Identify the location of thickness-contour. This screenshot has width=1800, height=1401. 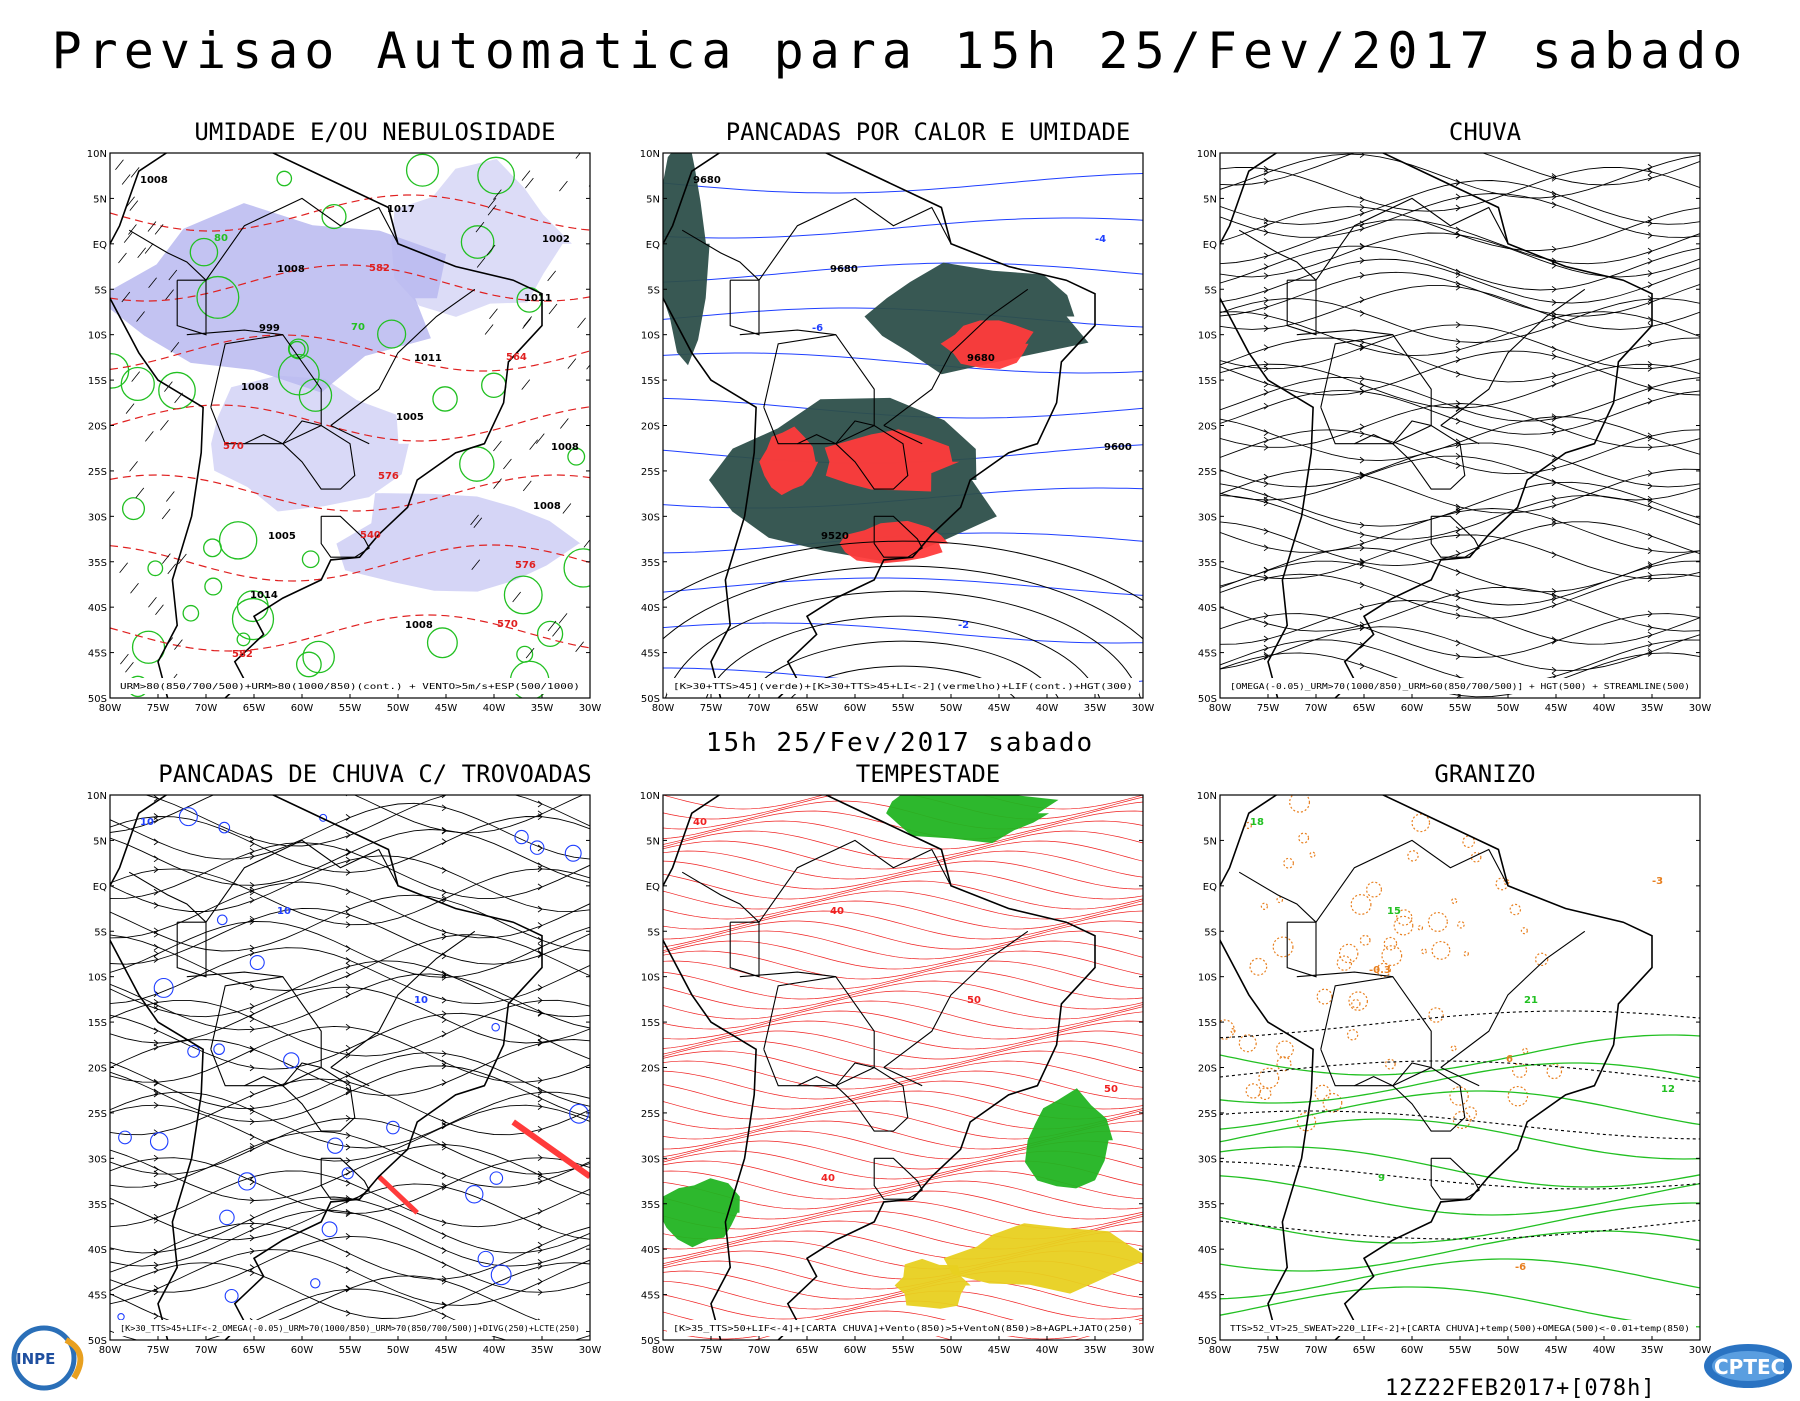
(350, 283).